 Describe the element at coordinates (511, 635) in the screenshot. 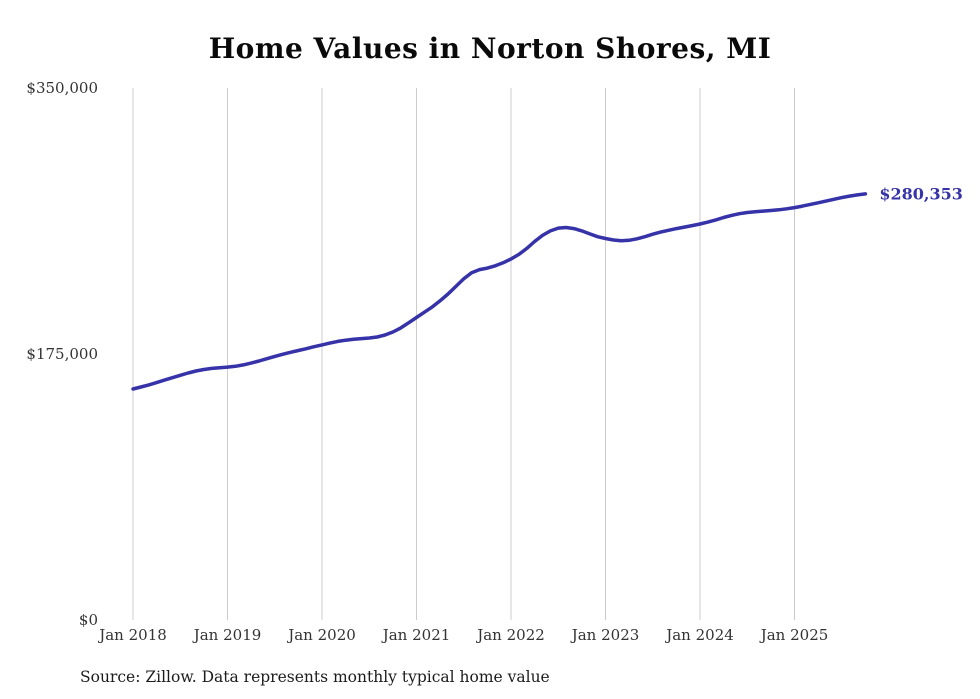

I see `x-axis-tick-label: Jan 2022` at that location.